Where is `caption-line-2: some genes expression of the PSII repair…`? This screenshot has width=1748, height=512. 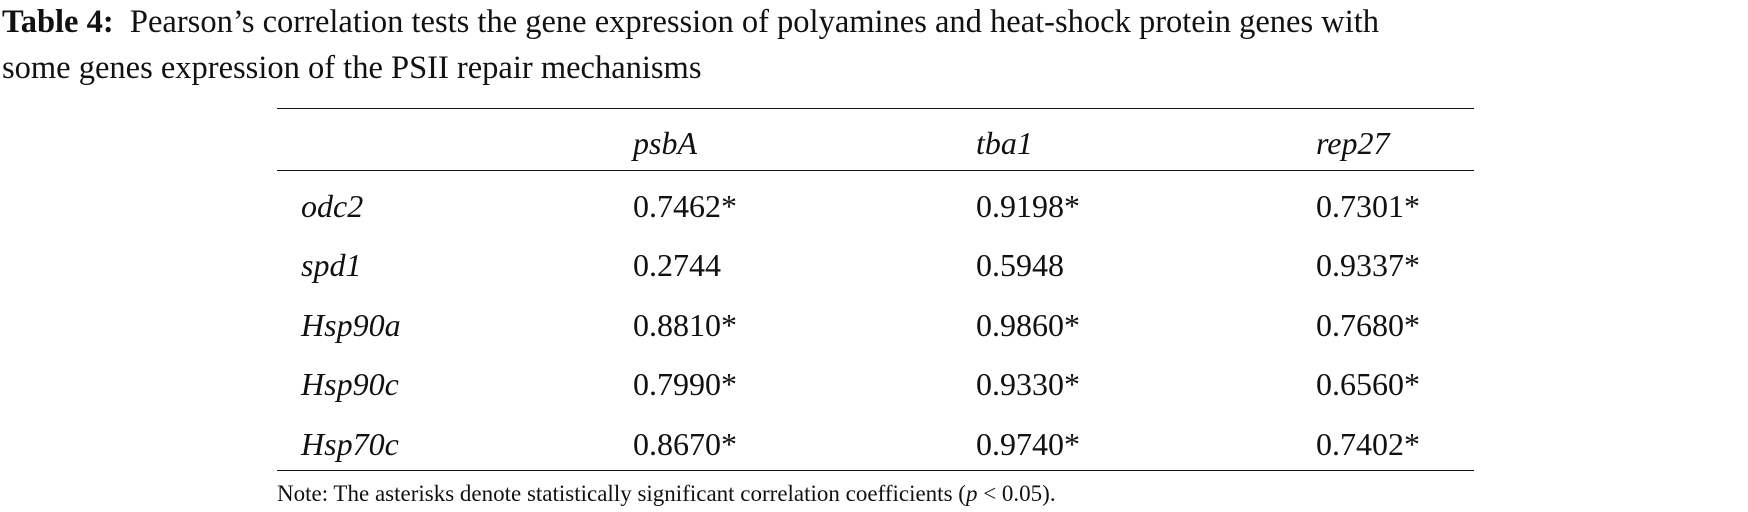
caption-line-2: some genes expression of the PSII repair… is located at coordinates (352, 68).